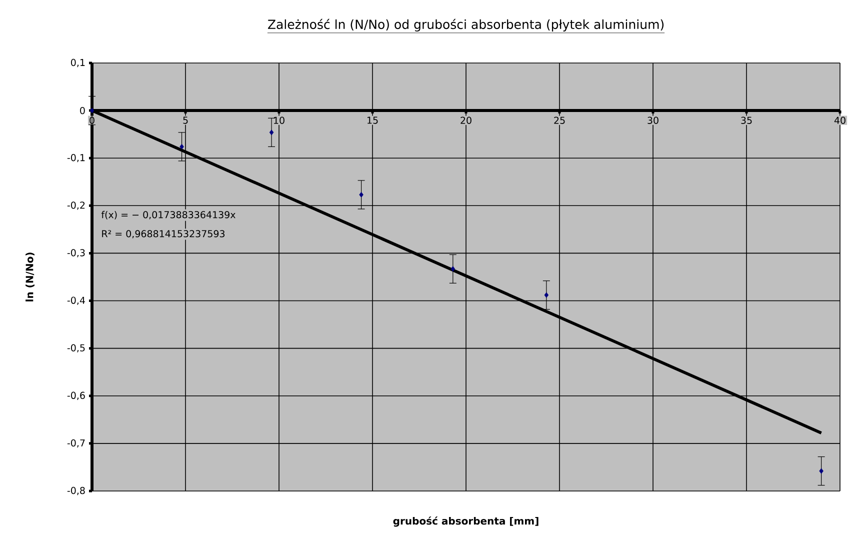  Describe the element at coordinates (78, 63) in the screenshot. I see `y-tick-label: 0,1` at that location.